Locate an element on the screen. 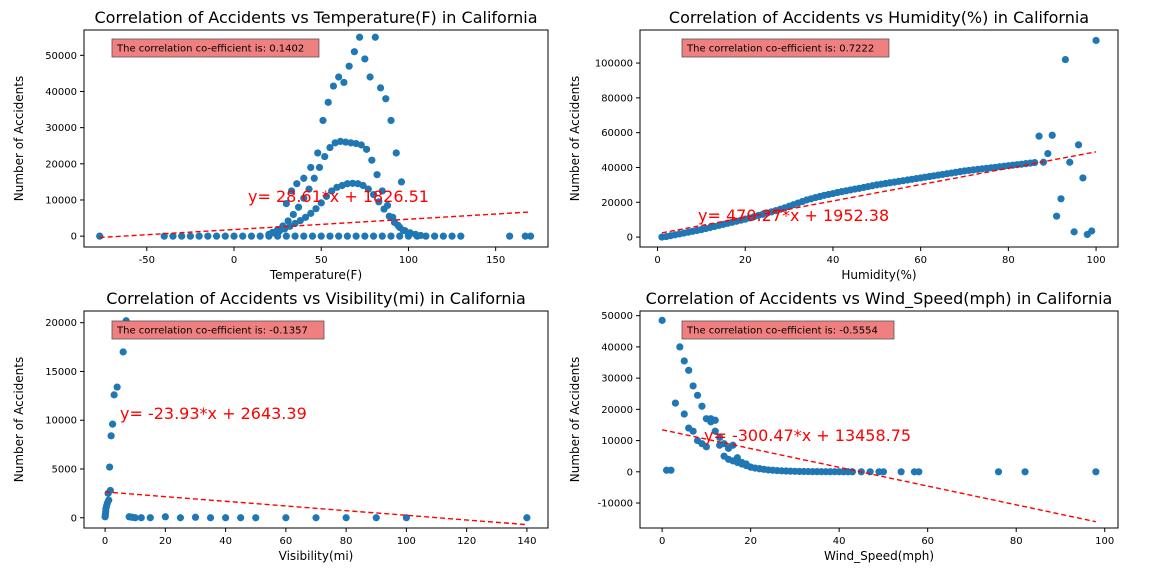  plot-area is located at coordinates (879, 138).